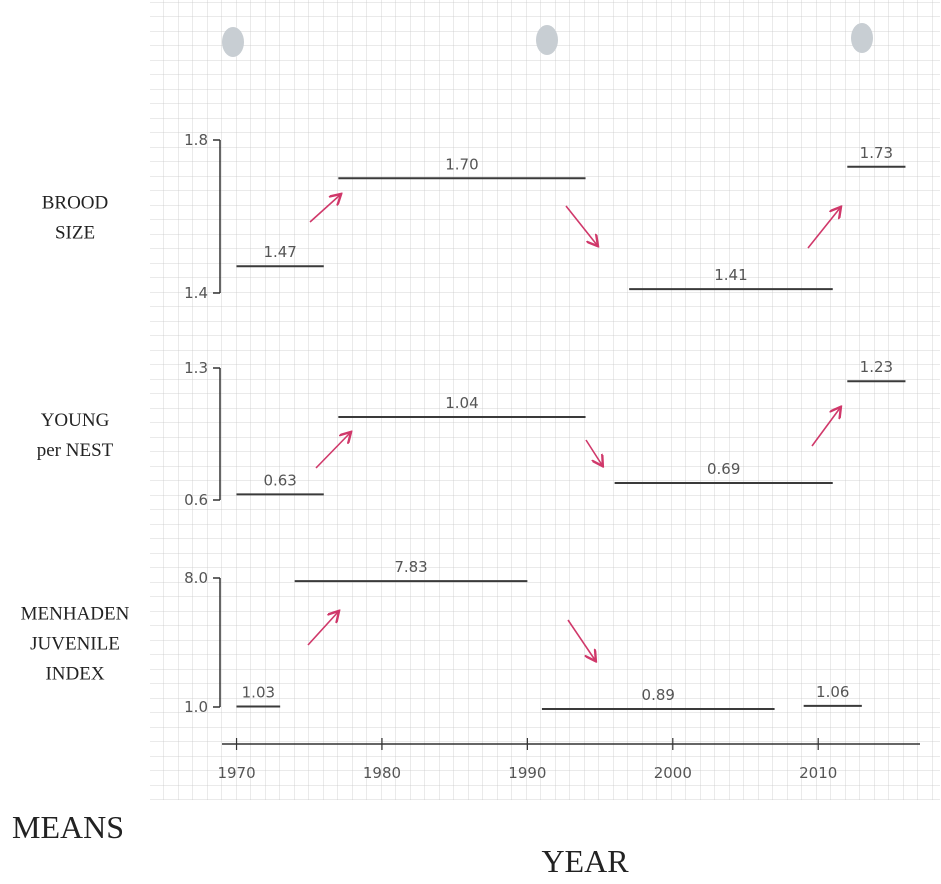 This screenshot has height=884, width=941. Describe the element at coordinates (730, 275) in the screenshot. I see `value-label: 1.41` at that location.